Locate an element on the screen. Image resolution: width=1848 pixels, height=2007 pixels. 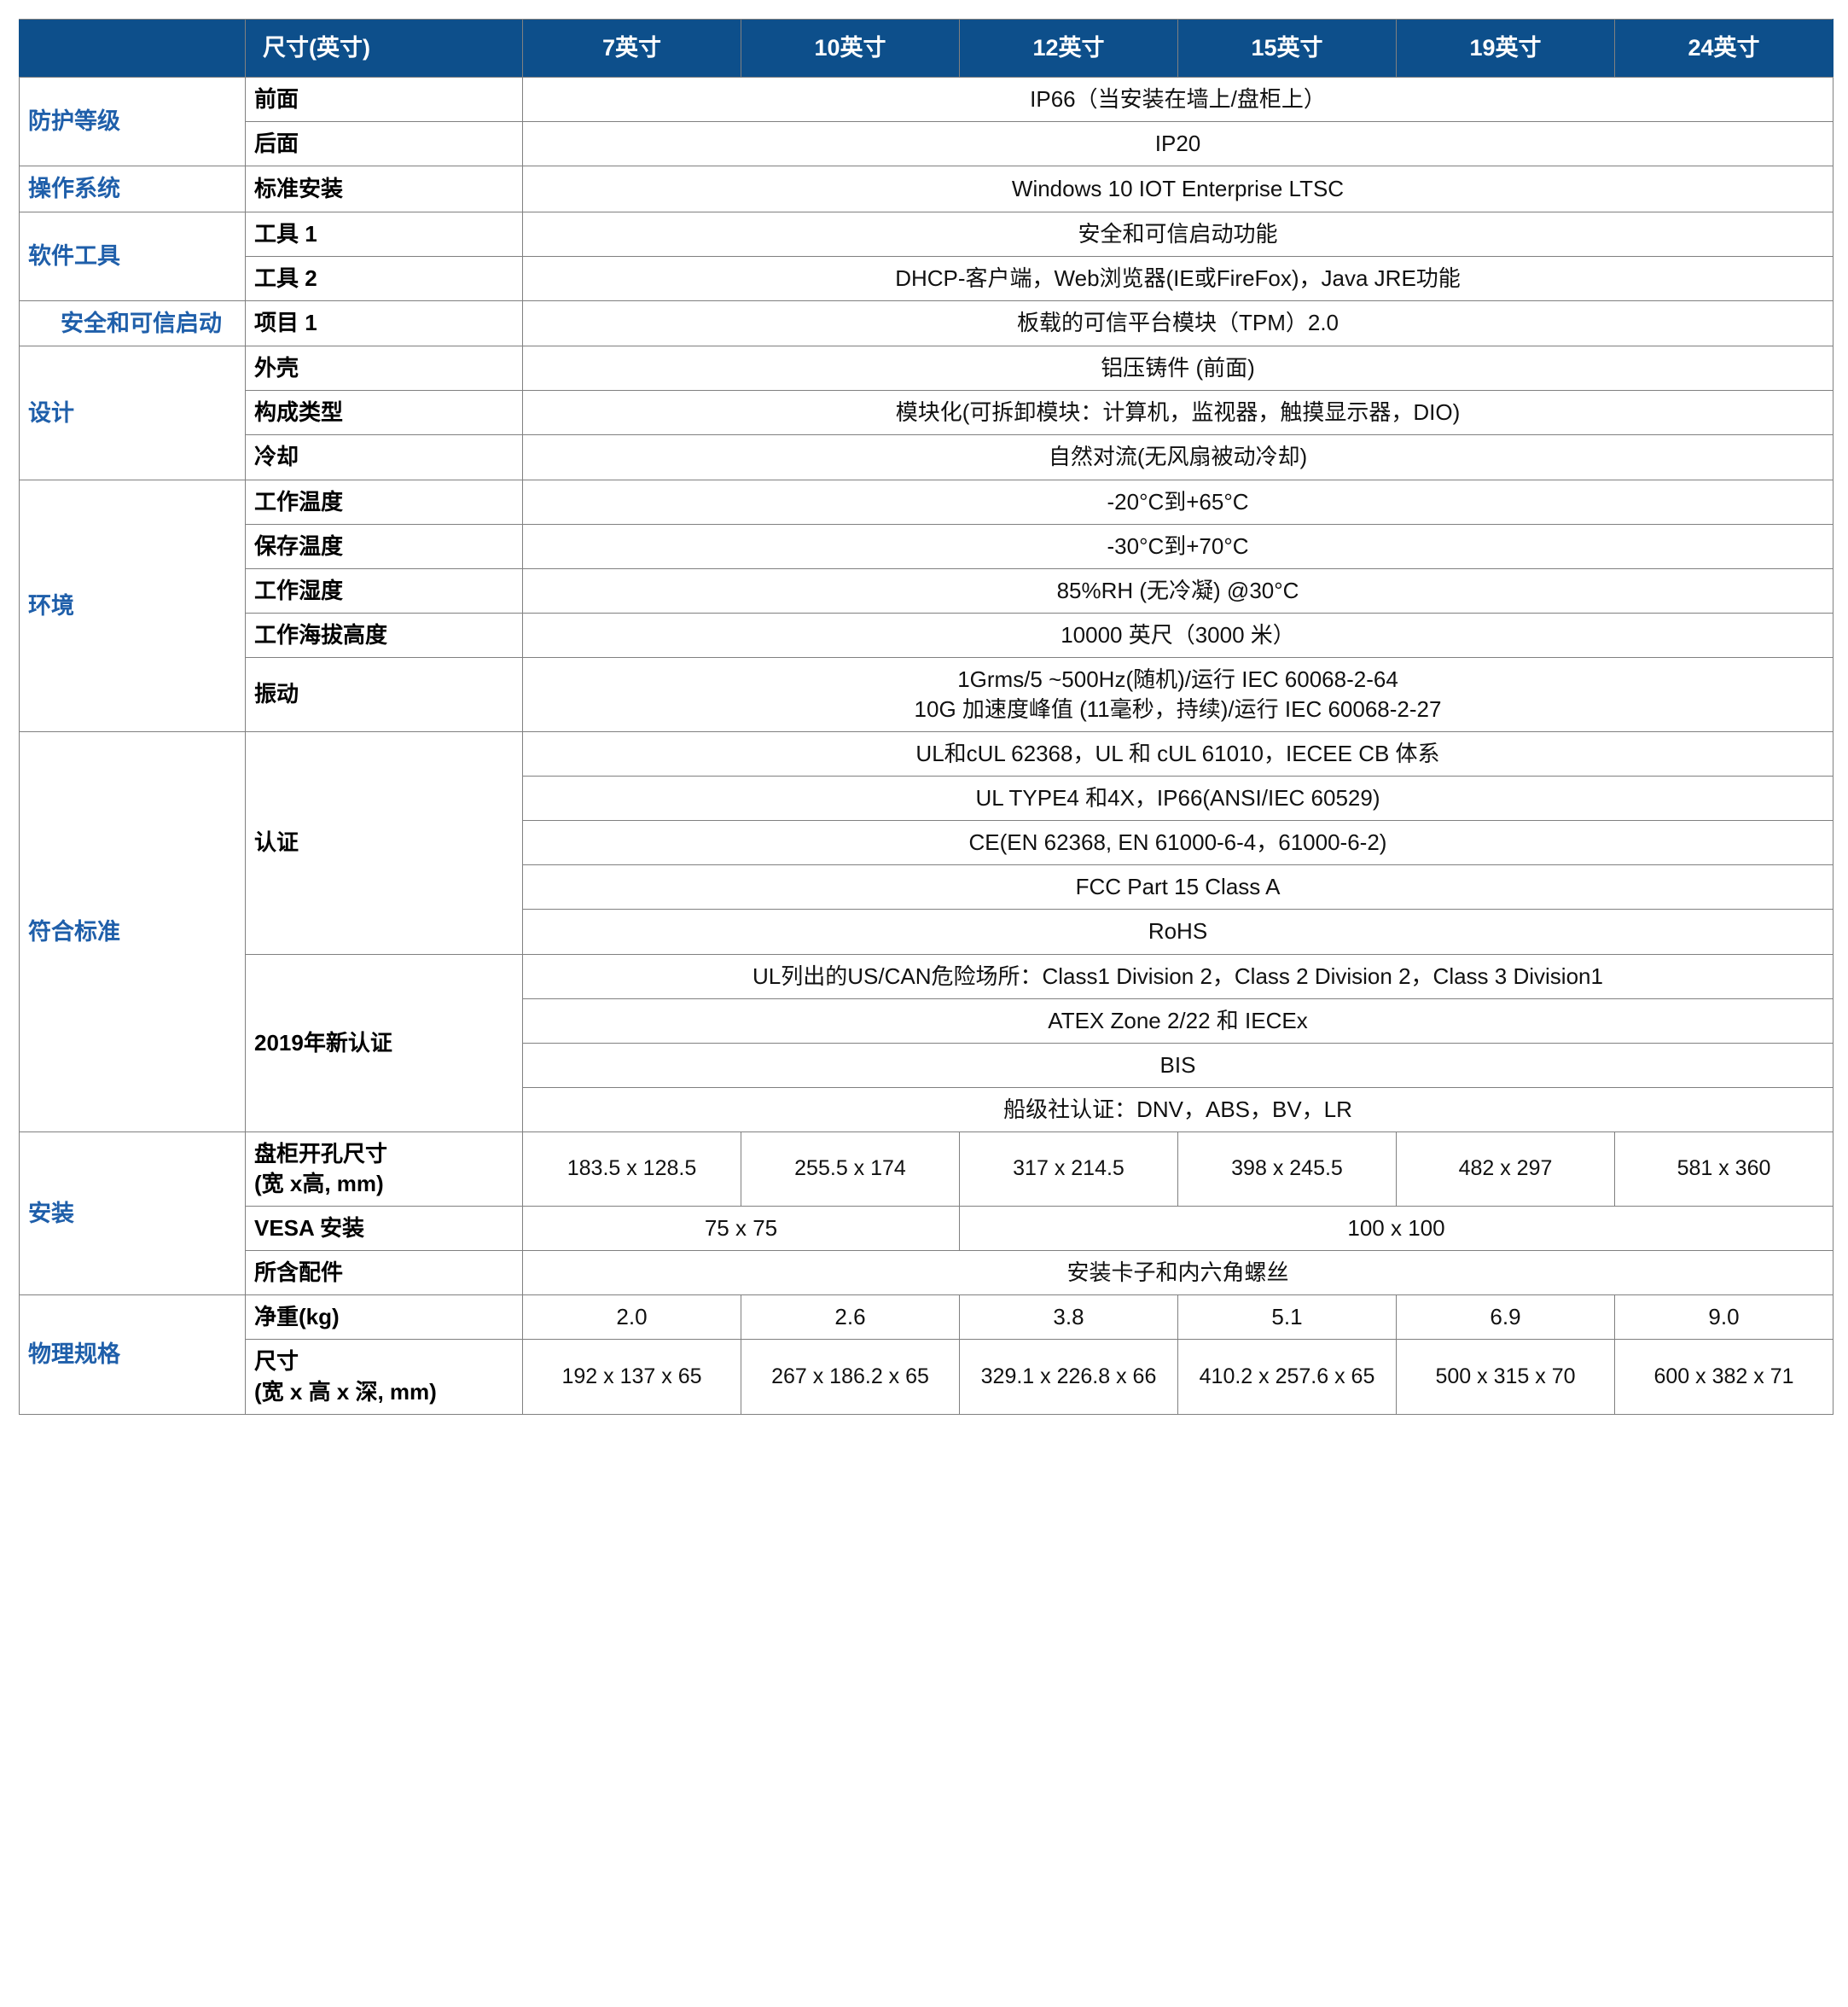
value-vesa-large: 100 x 100 is located at coordinates (1396, 1229).